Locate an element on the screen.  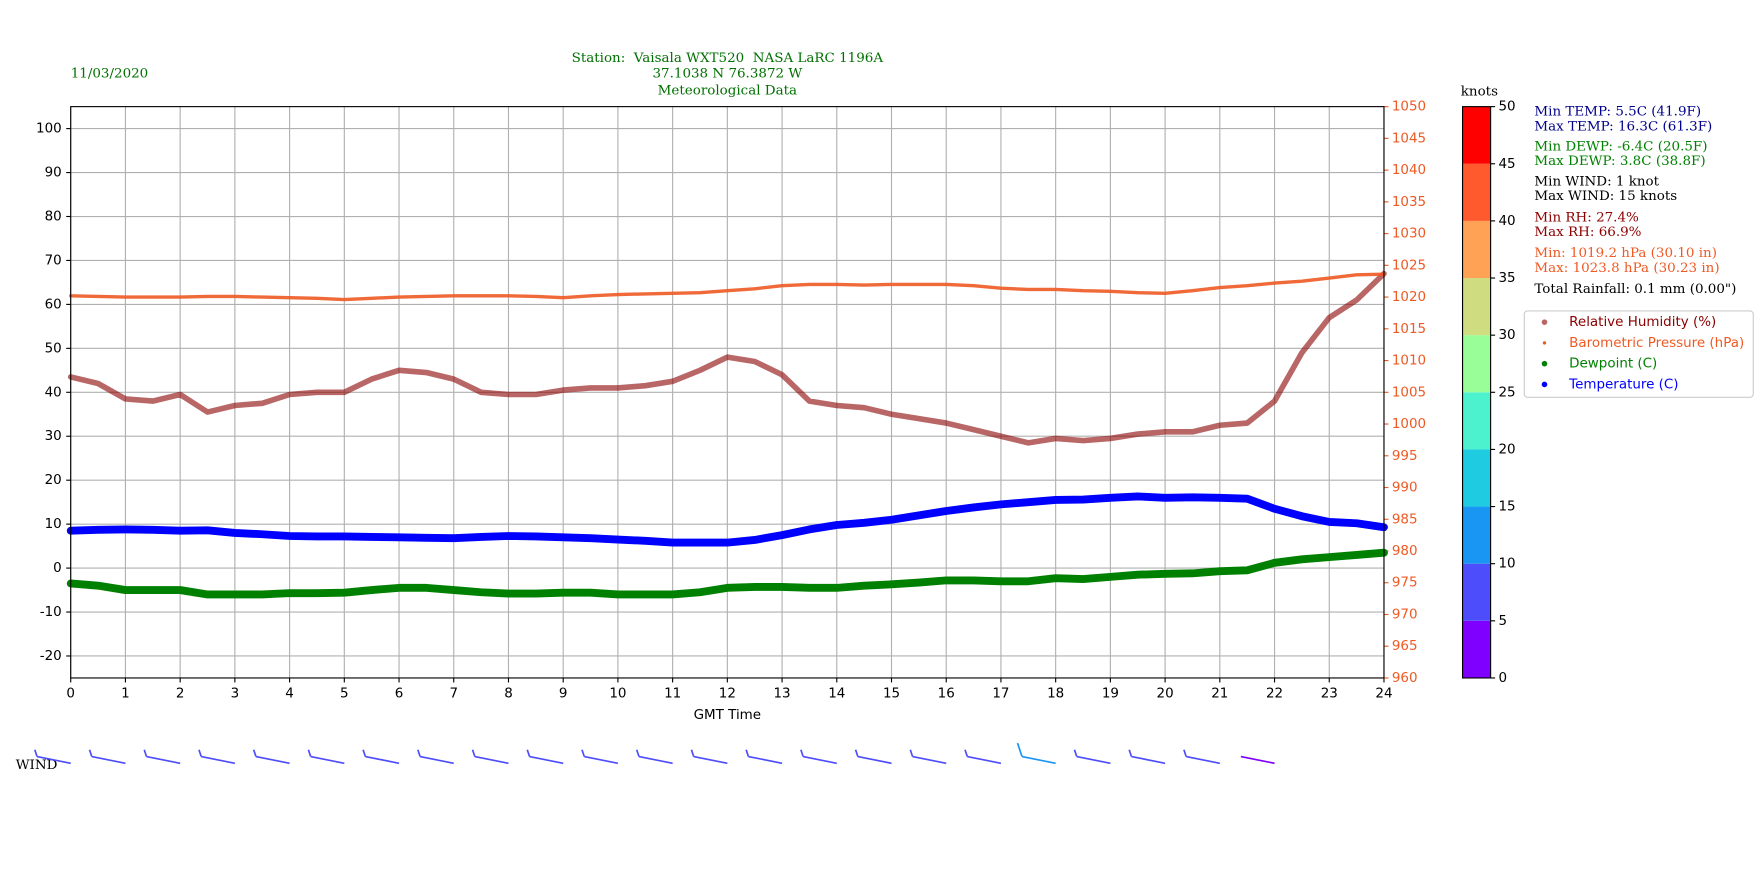
y2-tick-label: 1030 is located at coordinates (1409, 234).